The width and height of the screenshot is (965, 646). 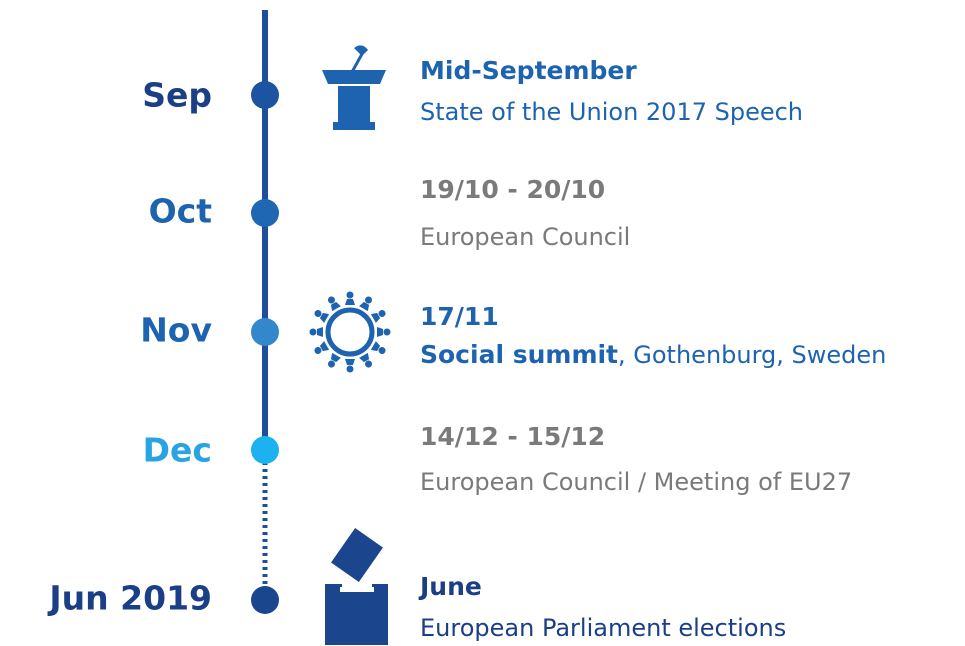 What do you see at coordinates (519, 354) in the screenshot?
I see `event-highlight: Social summit` at bounding box center [519, 354].